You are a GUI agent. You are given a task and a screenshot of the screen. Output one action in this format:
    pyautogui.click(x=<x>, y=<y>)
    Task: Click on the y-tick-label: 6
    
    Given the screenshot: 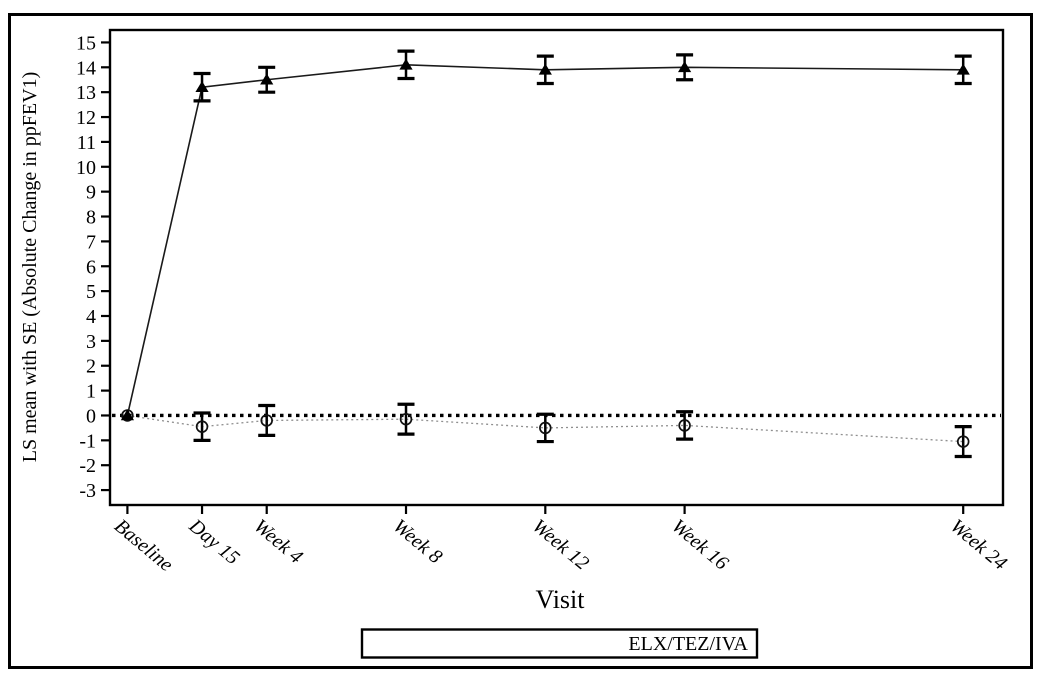 What is the action you would take?
    pyautogui.click(x=91, y=267)
    